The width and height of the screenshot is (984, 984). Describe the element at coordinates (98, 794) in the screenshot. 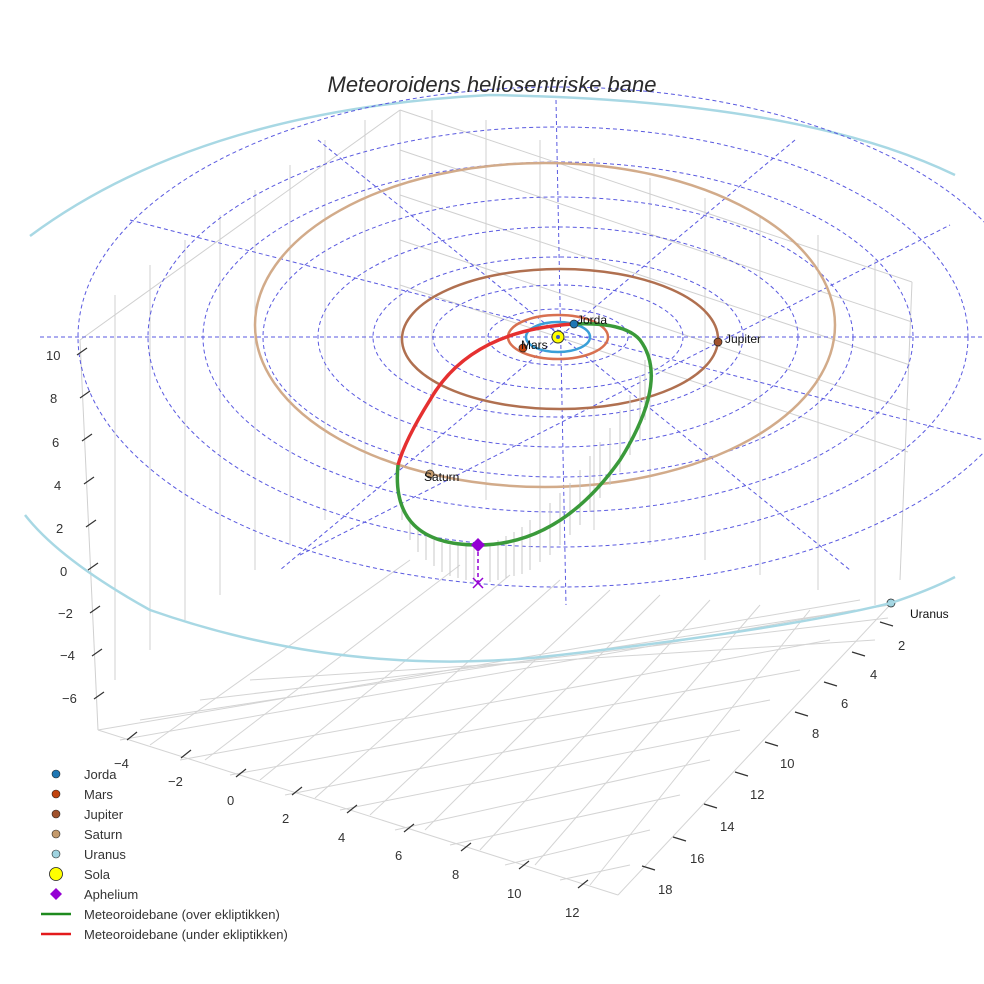

I see `legend-label: Mars` at that location.